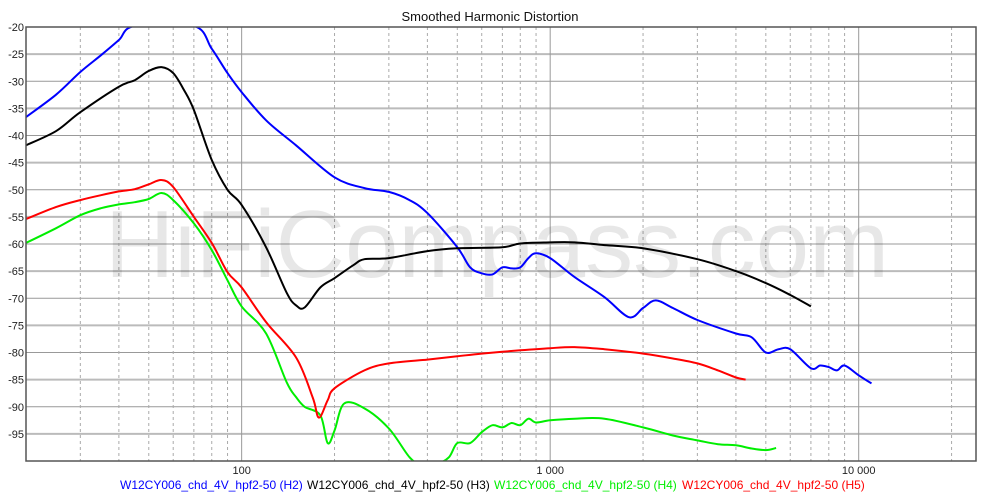 The width and height of the screenshot is (1000, 498). Describe the element at coordinates (16, 272) in the screenshot. I see `y-tick-label: -65` at that location.